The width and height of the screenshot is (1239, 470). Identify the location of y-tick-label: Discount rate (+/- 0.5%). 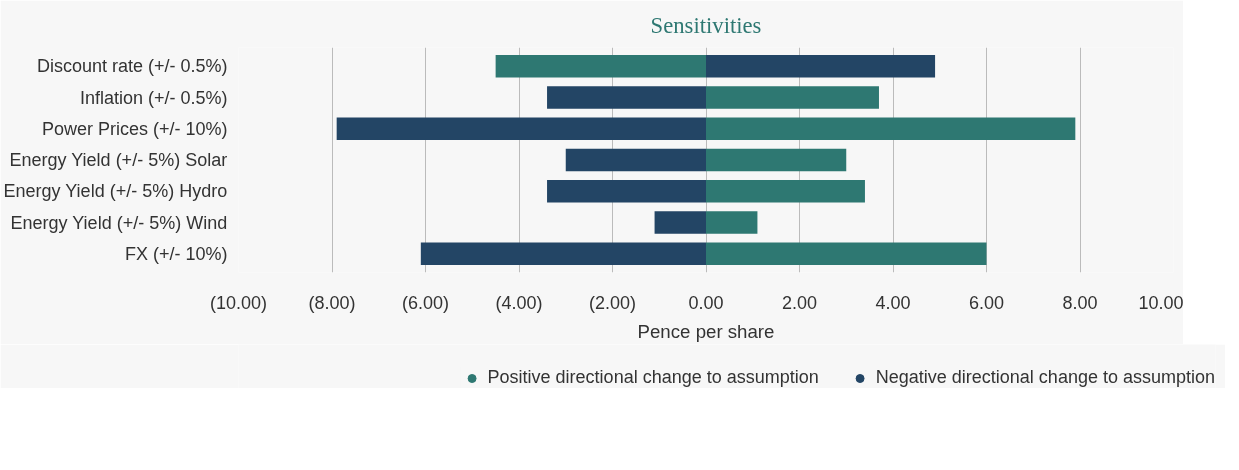
(132, 66).